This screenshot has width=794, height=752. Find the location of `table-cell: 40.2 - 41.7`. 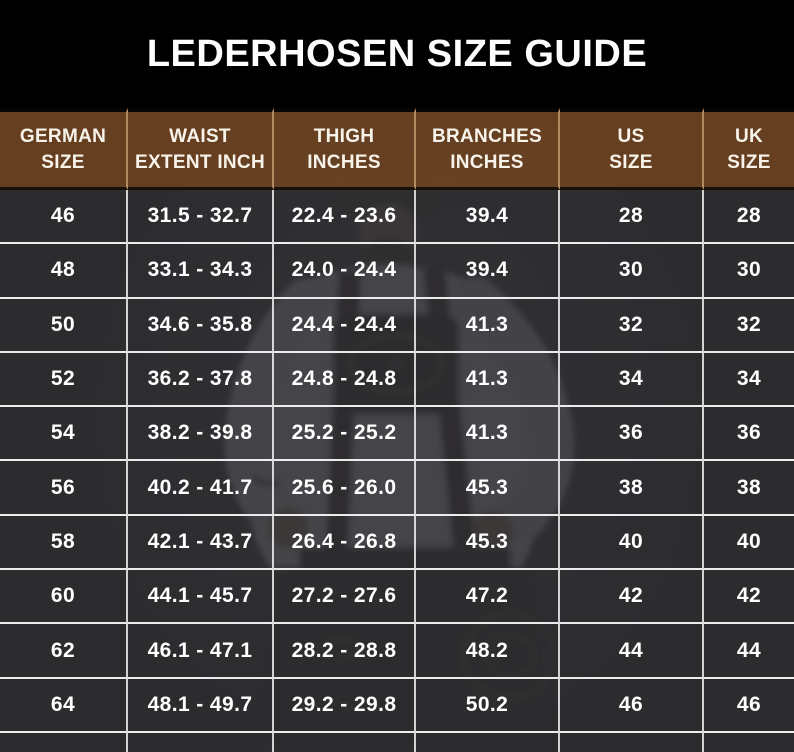

table-cell: 40.2 - 41.7 is located at coordinates (201, 488).